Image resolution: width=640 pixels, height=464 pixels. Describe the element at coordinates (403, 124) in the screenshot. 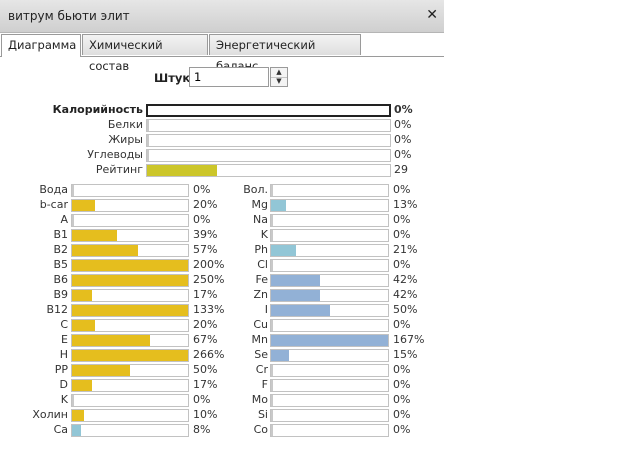

I see `energy-value-белки: 0%` at that location.